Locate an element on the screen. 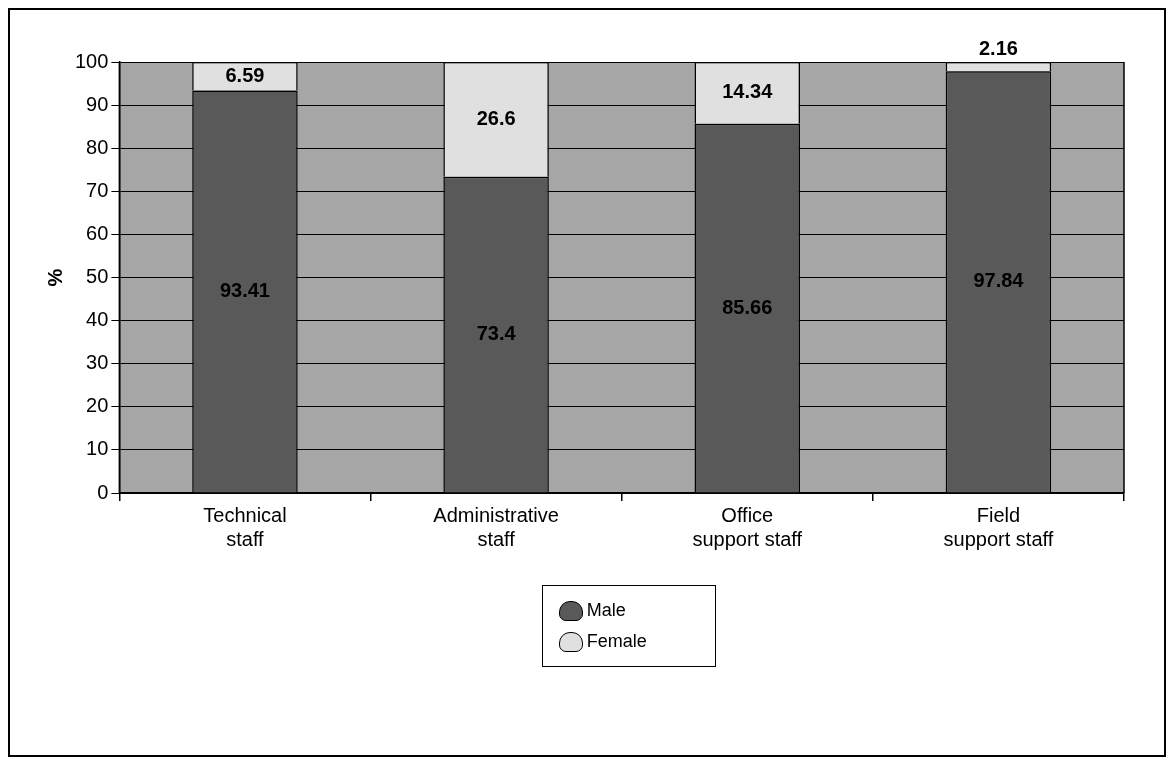 This screenshot has height=765, width=1174. data-label: 73.4 is located at coordinates (496, 333).